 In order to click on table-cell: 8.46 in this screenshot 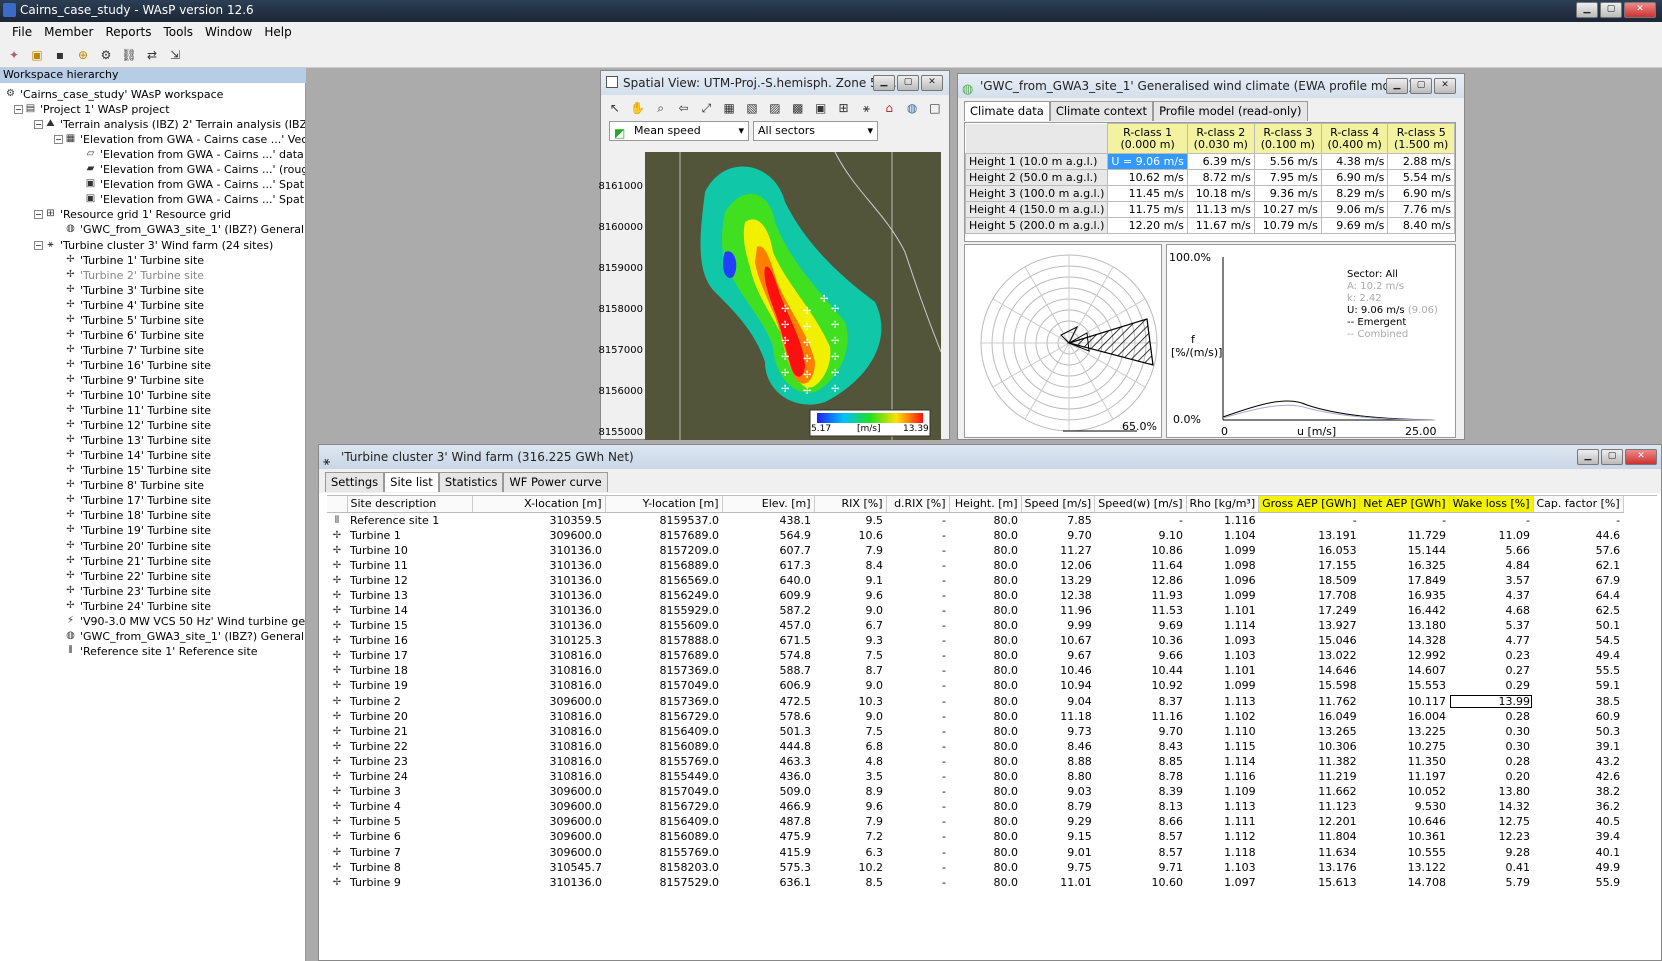, I will do `click(1079, 746)`.